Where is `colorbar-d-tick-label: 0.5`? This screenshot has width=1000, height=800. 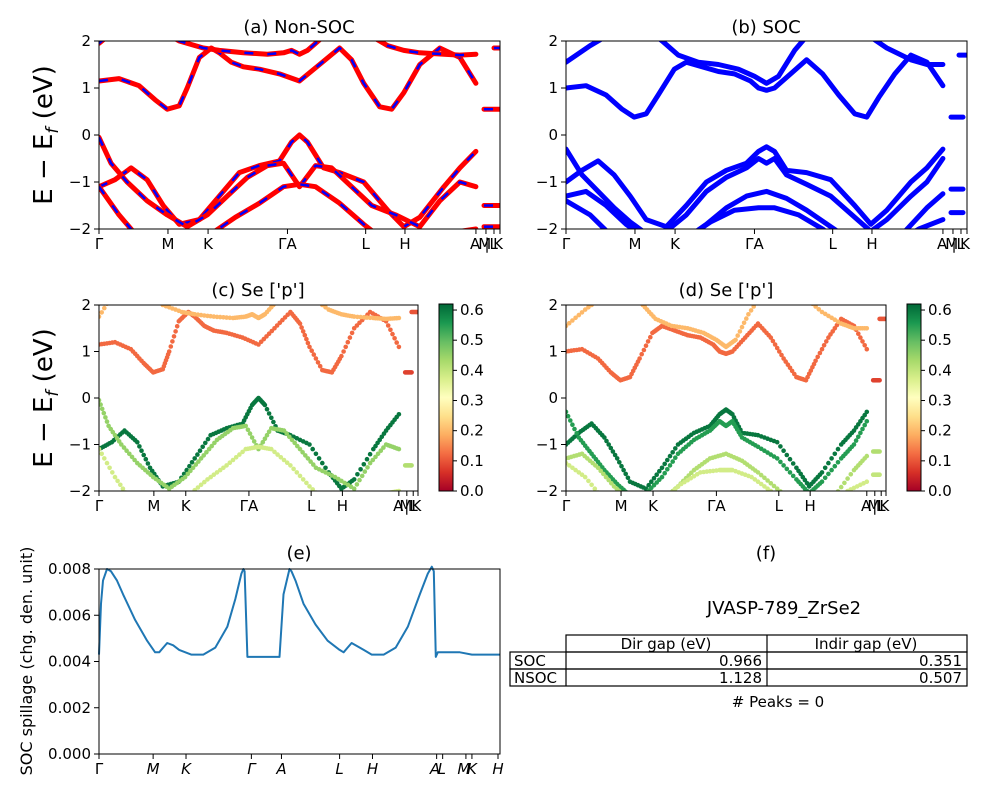 colorbar-d-tick-label: 0.5 is located at coordinates (940, 340).